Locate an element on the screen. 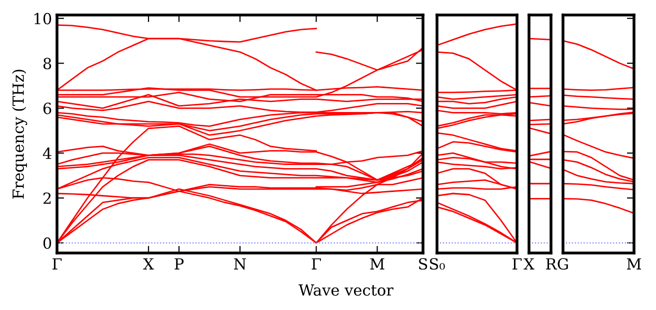 The image size is (656, 310). y-tick-label: 2 is located at coordinates (47, 198).